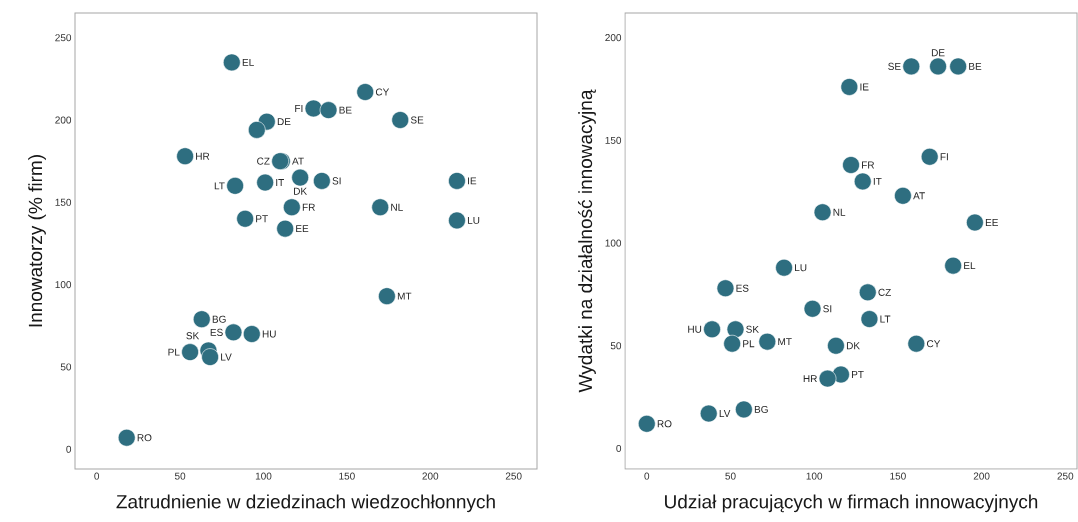  Describe the element at coordinates (305, 503) in the screenshot. I see `x-axis-title: Zatrudnienie w dziedzinach wiedzochłonnych` at that location.